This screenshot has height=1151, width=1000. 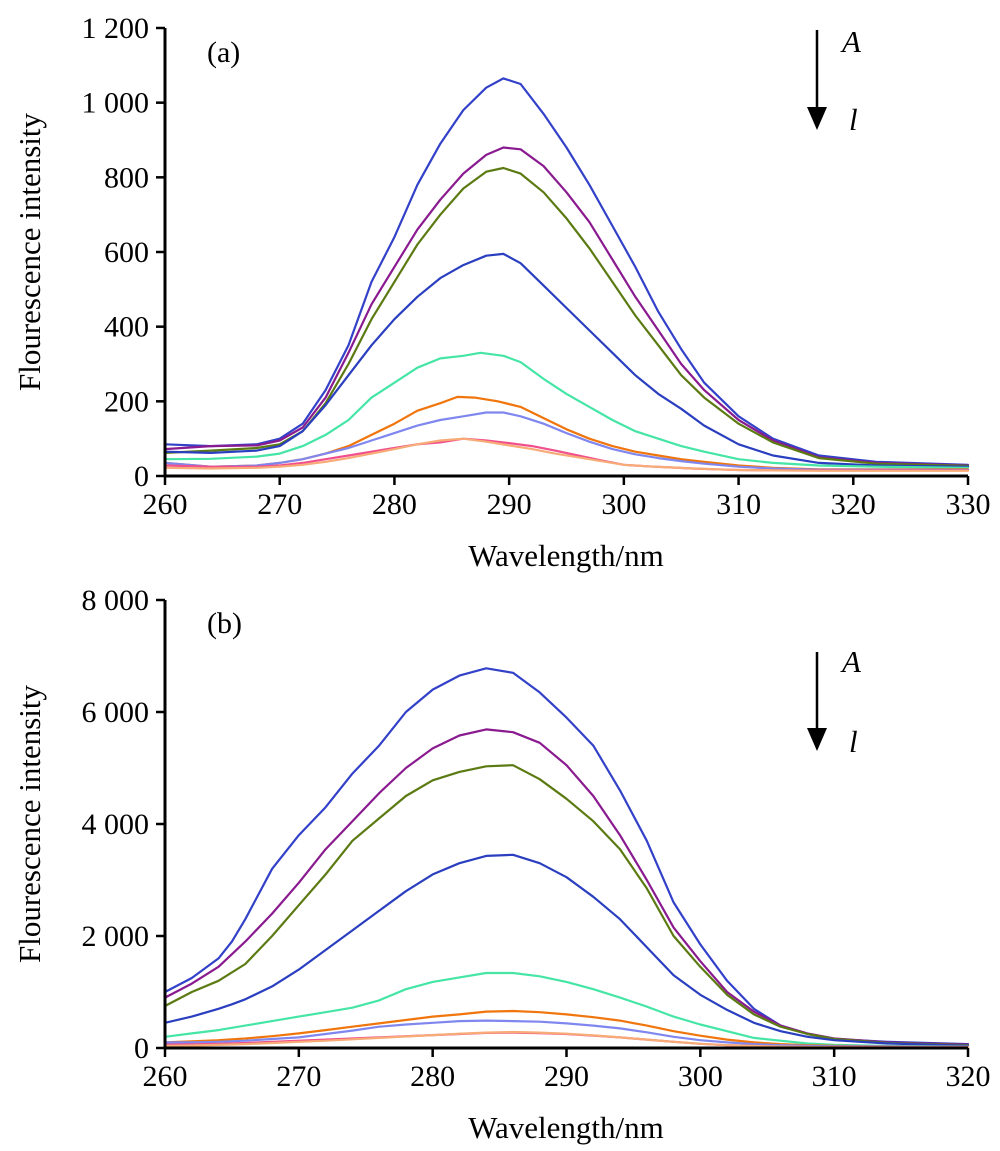 What do you see at coordinates (116, 936) in the screenshot?
I see `y-tick-label: 2 000` at bounding box center [116, 936].